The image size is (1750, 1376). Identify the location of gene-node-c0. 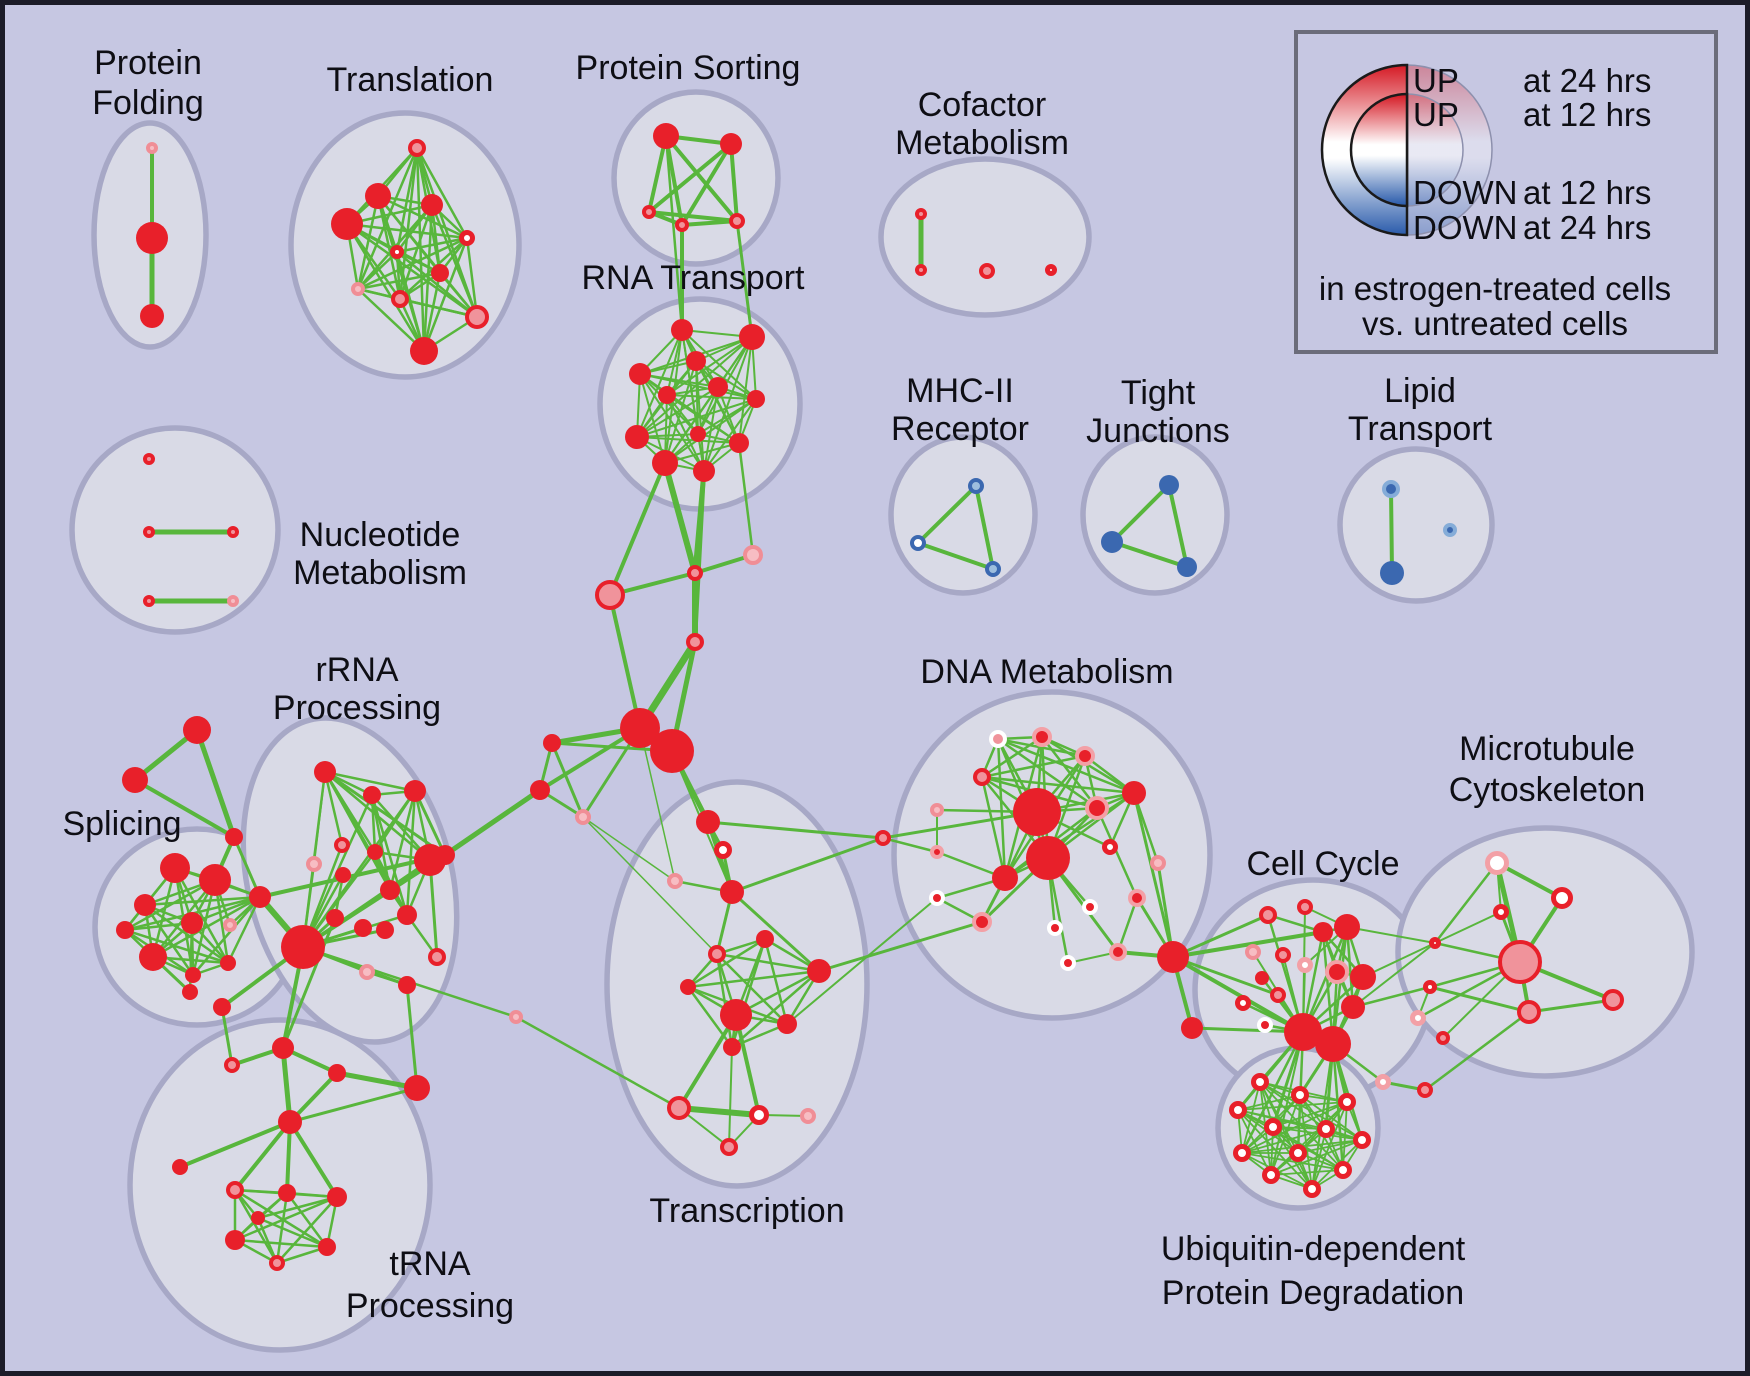
(921, 214).